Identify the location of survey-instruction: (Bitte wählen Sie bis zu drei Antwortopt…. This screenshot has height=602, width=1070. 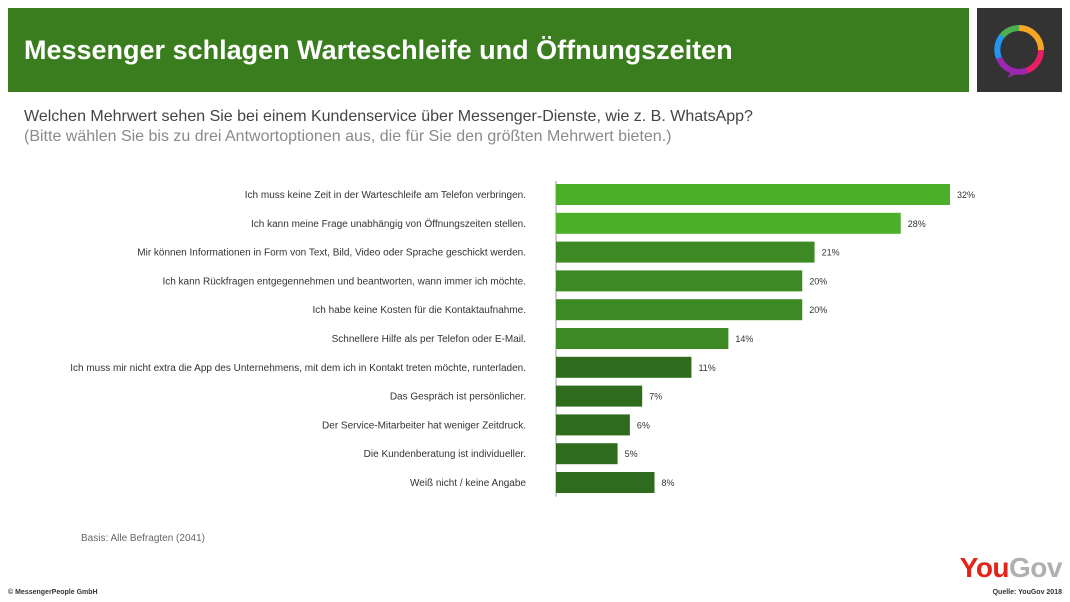
(348, 136).